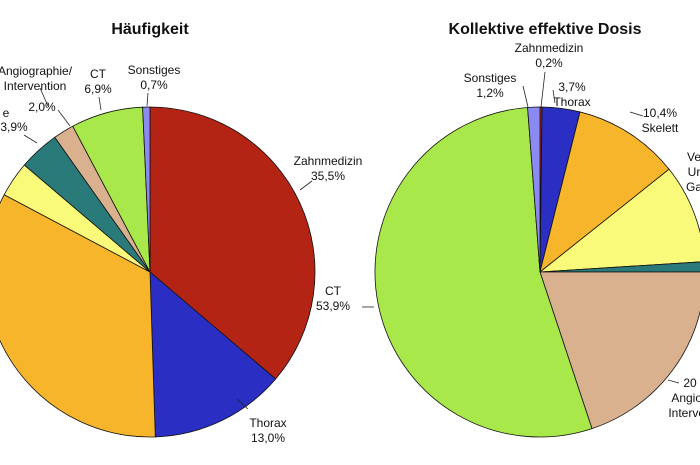 This screenshot has width=700, height=465. What do you see at coordinates (490, 93) in the screenshot?
I see `slice-label-line: 1,2%` at bounding box center [490, 93].